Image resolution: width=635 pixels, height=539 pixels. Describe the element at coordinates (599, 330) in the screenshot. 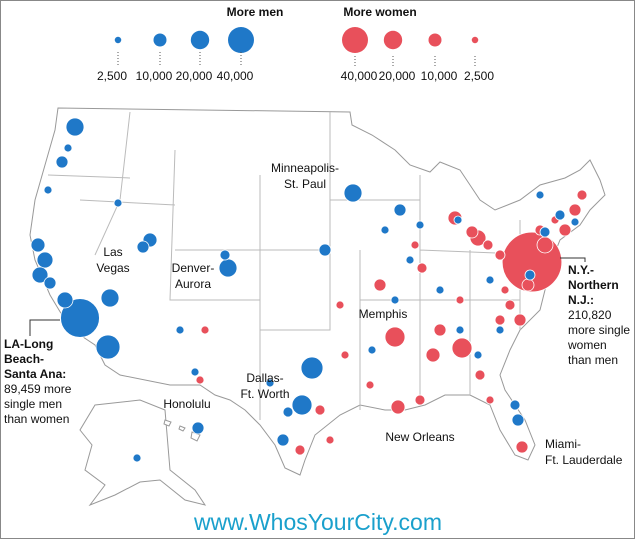

I see `annotation-text: more single` at that location.